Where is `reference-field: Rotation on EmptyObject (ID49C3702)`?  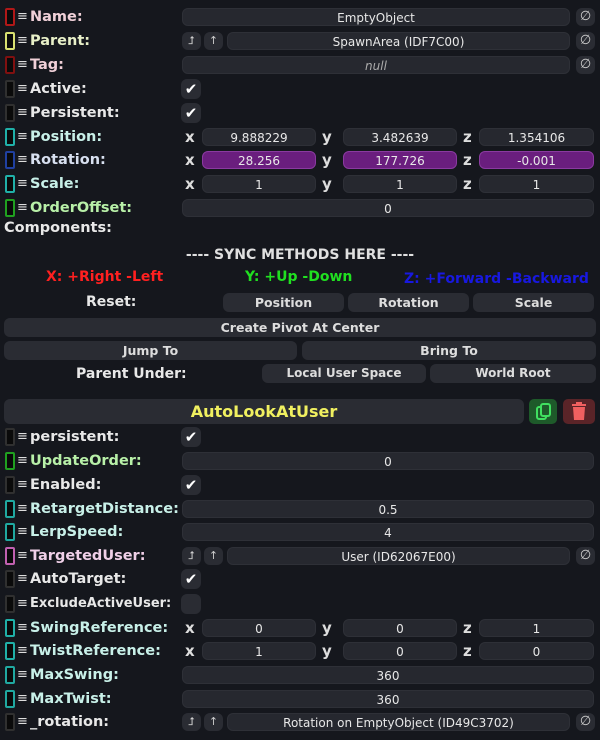
reference-field: Rotation on EmptyObject (ID49C3702) is located at coordinates (398, 722).